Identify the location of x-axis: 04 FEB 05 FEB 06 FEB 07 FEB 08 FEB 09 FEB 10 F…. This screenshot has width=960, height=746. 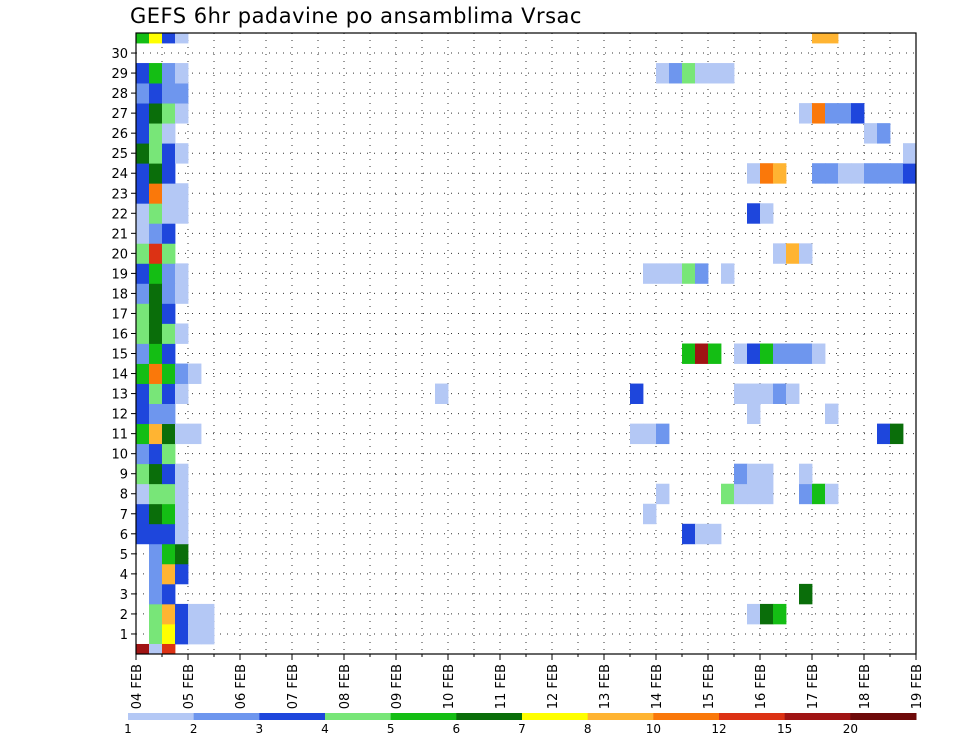
(527, 681).